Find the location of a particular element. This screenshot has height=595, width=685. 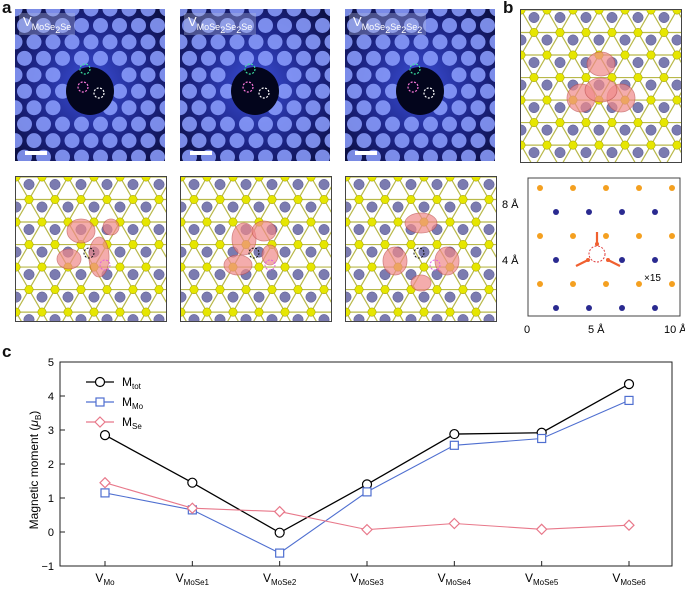

stm-label-1: VMoSe2Se is located at coordinates (47, 24).